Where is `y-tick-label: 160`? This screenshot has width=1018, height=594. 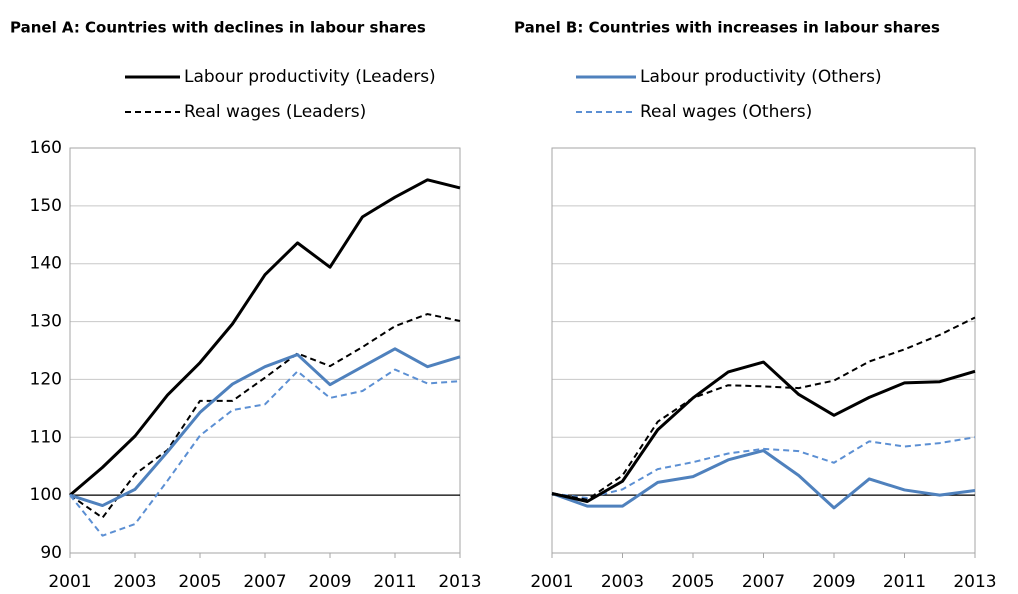 y-tick-label: 160 is located at coordinates (46, 148).